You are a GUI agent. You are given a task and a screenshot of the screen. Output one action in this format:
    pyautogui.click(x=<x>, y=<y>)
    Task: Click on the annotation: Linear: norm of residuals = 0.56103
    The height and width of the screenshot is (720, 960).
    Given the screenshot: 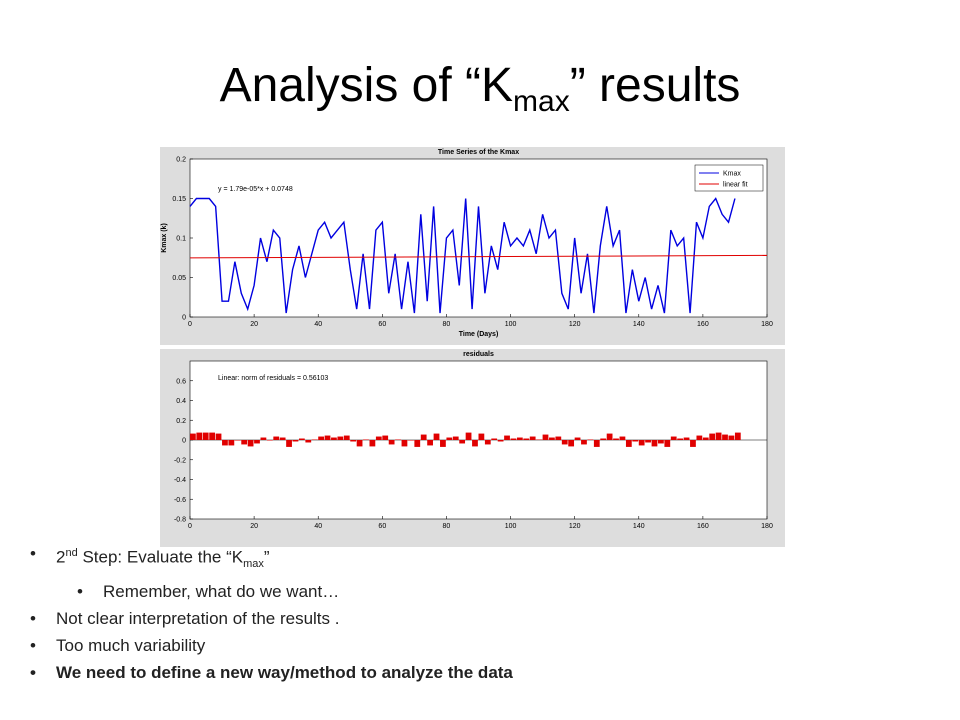 What is the action you would take?
    pyautogui.click(x=273, y=378)
    